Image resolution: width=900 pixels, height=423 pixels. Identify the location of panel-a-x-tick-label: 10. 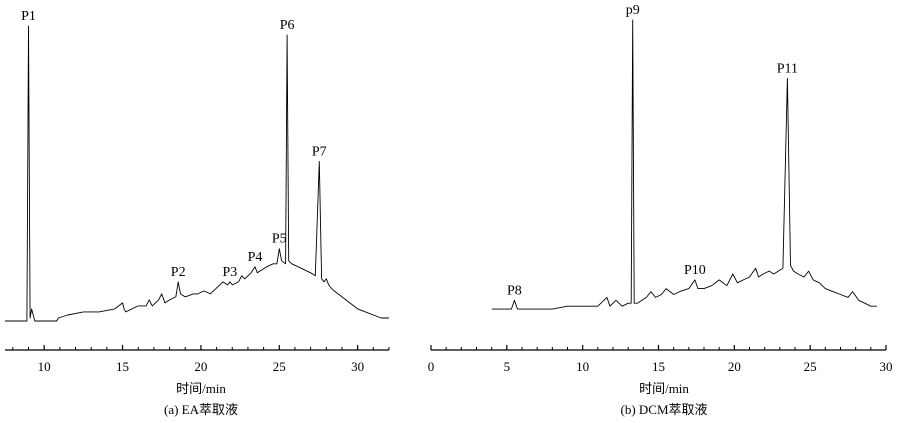
(44, 366).